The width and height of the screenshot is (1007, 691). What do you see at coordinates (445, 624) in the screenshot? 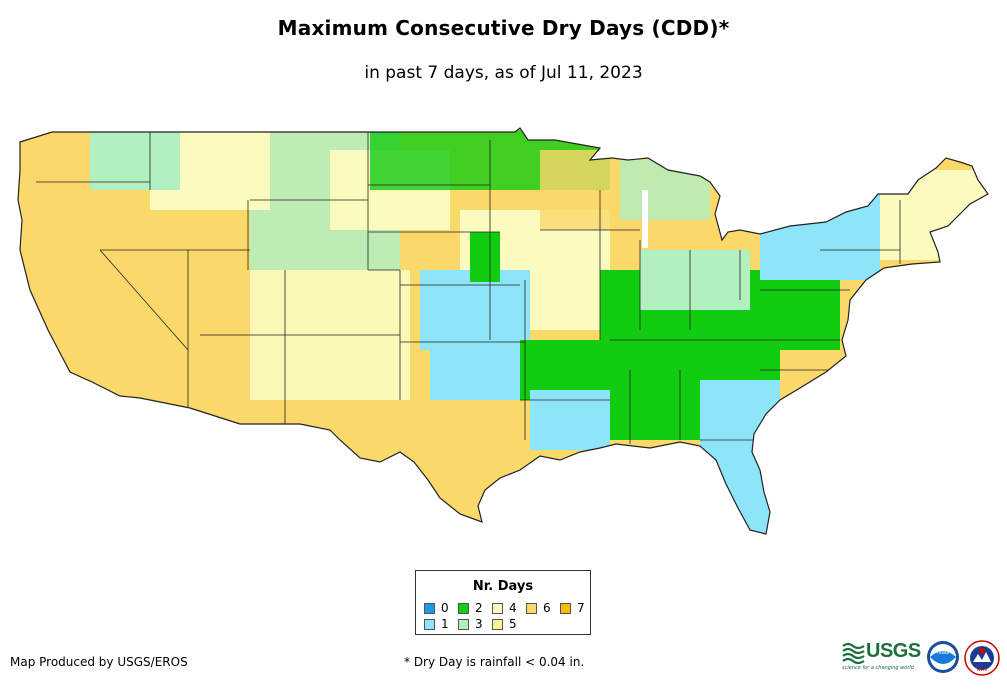
I see `legend-label-1: 1` at bounding box center [445, 624].